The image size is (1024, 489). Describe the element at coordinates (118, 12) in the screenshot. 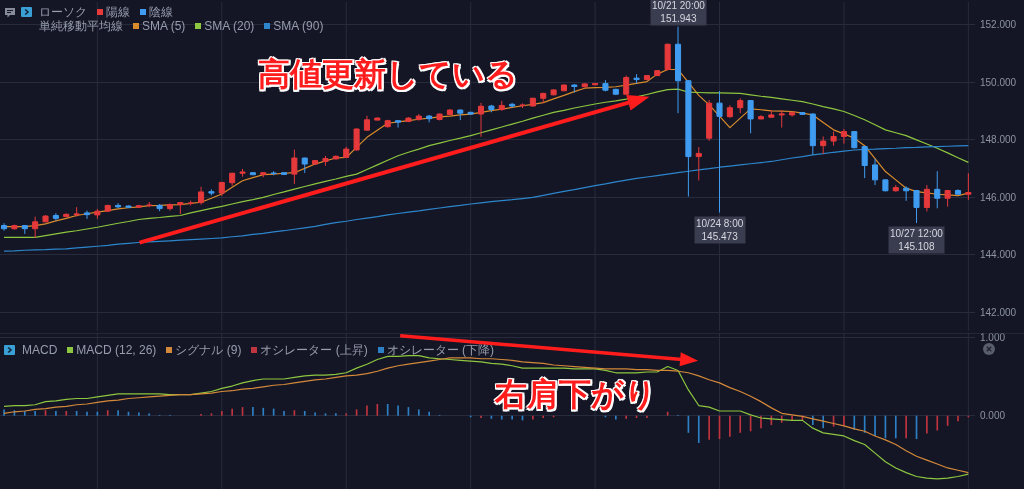

I see `legend-label: 陽線` at that location.